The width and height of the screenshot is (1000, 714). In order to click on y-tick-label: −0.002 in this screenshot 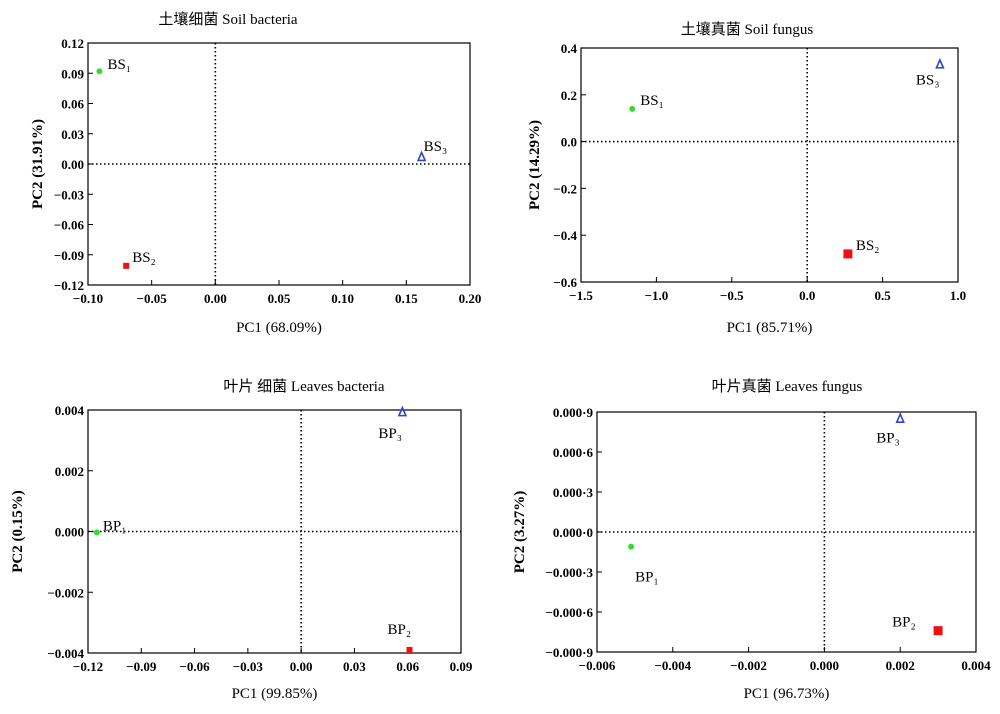, I will do `click(65, 592)`.